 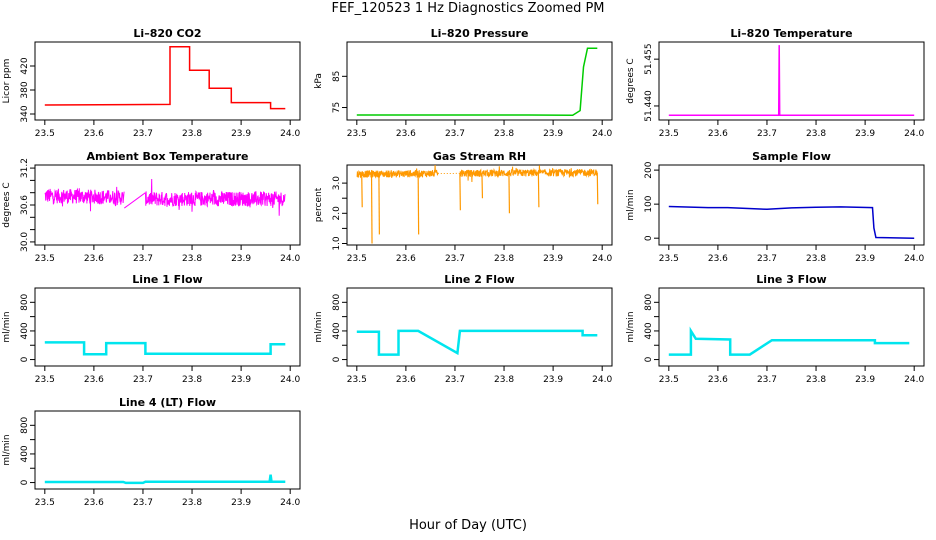 I want to click on panel-title: Line 3 Flow, so click(x=791, y=279).